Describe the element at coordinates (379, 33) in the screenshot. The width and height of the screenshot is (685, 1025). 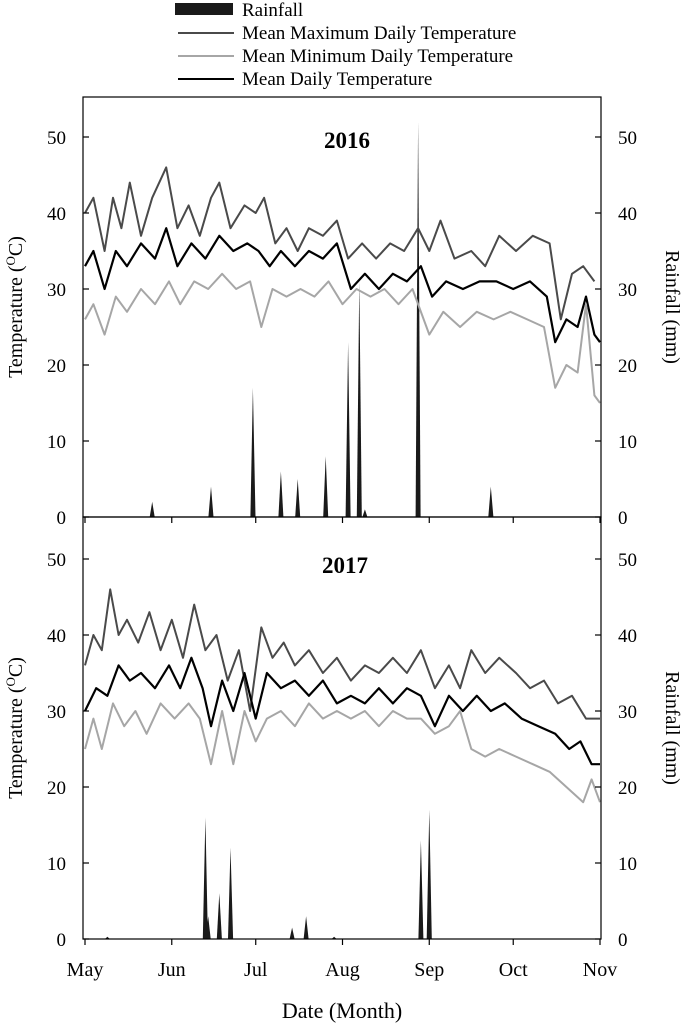
I see `legend-label-tmax: Mean Maximum Daily Temperature` at that location.